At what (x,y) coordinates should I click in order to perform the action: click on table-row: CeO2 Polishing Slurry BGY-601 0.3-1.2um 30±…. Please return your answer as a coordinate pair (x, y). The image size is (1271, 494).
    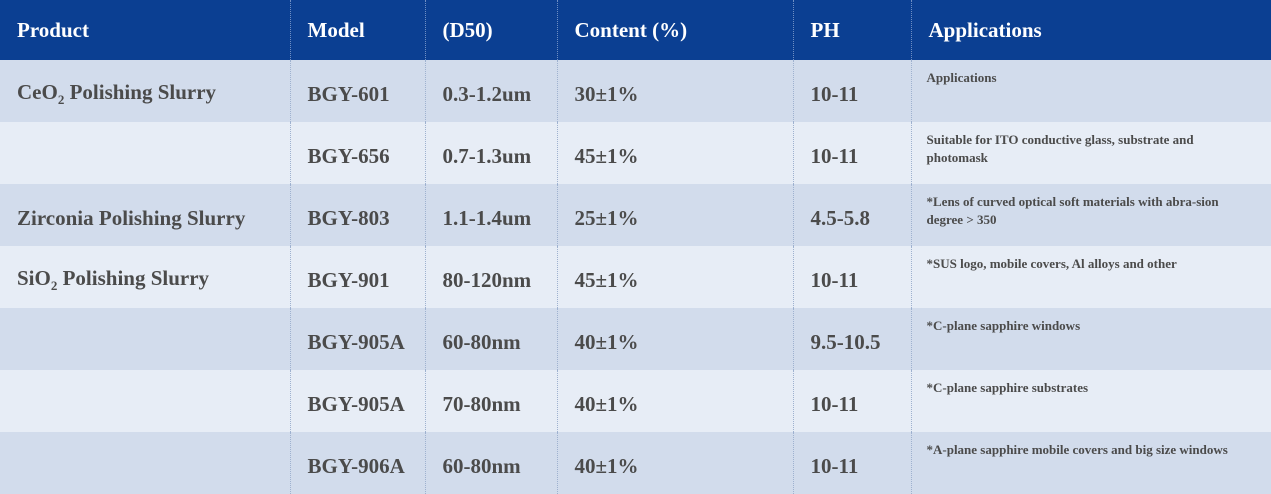
    Looking at the image, I should click on (635, 91).